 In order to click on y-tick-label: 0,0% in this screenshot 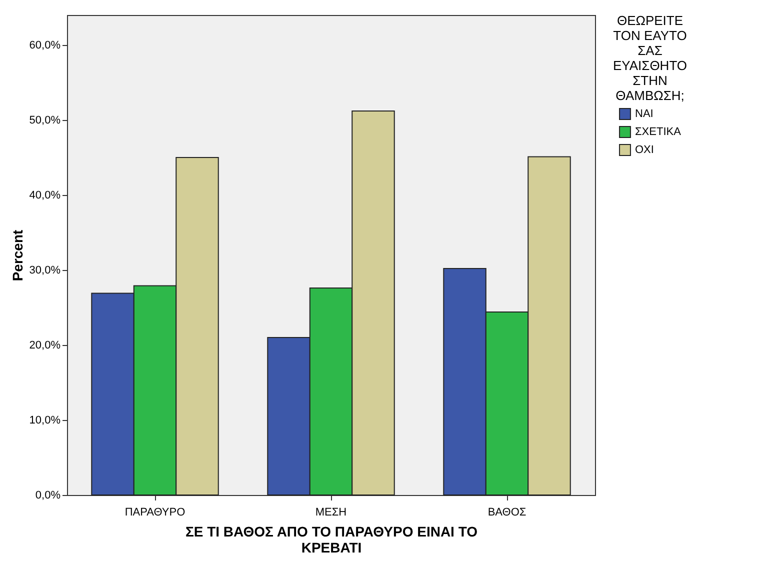, I will do `click(48, 496)`.